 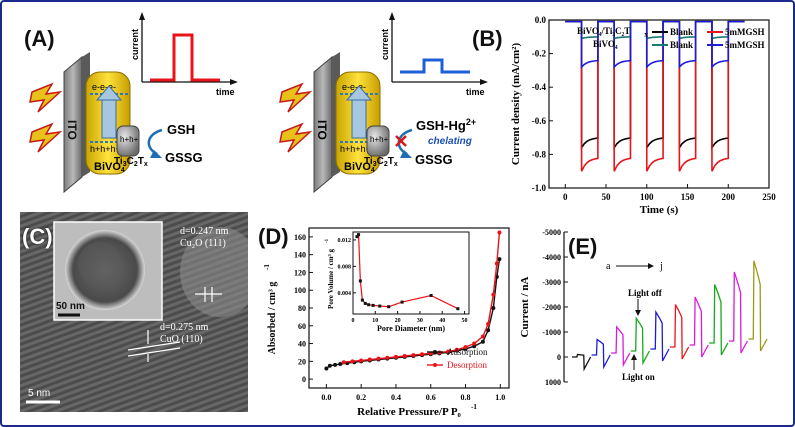 I want to click on inset-x-tick-label: 10, so click(x=375, y=321).